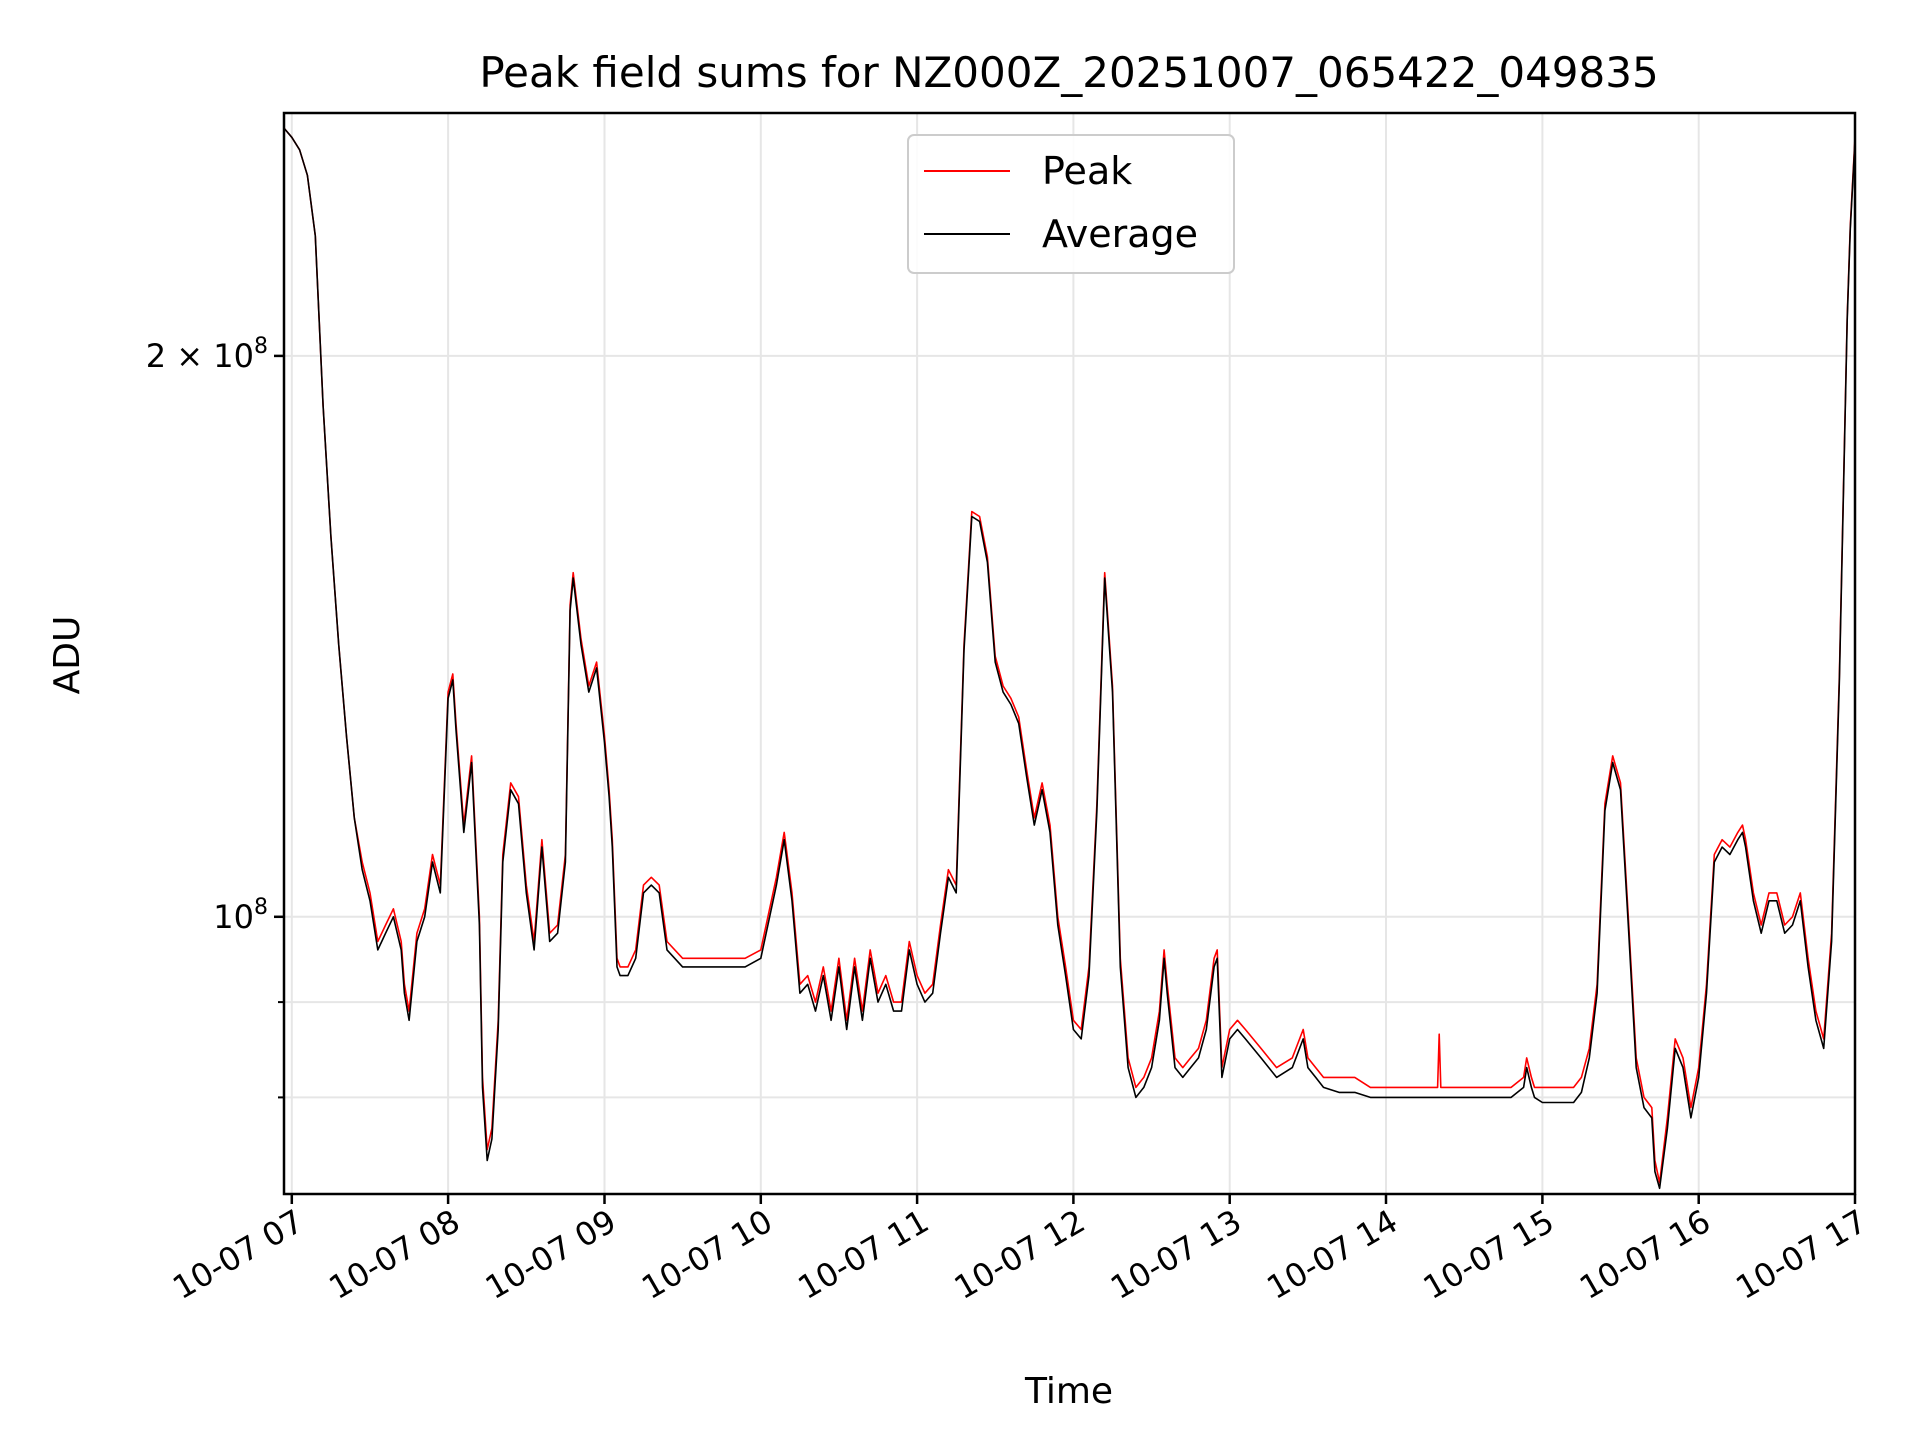  What do you see at coordinates (1801, 1254) in the screenshot?
I see `x-tick-label: 10-07 17` at bounding box center [1801, 1254].